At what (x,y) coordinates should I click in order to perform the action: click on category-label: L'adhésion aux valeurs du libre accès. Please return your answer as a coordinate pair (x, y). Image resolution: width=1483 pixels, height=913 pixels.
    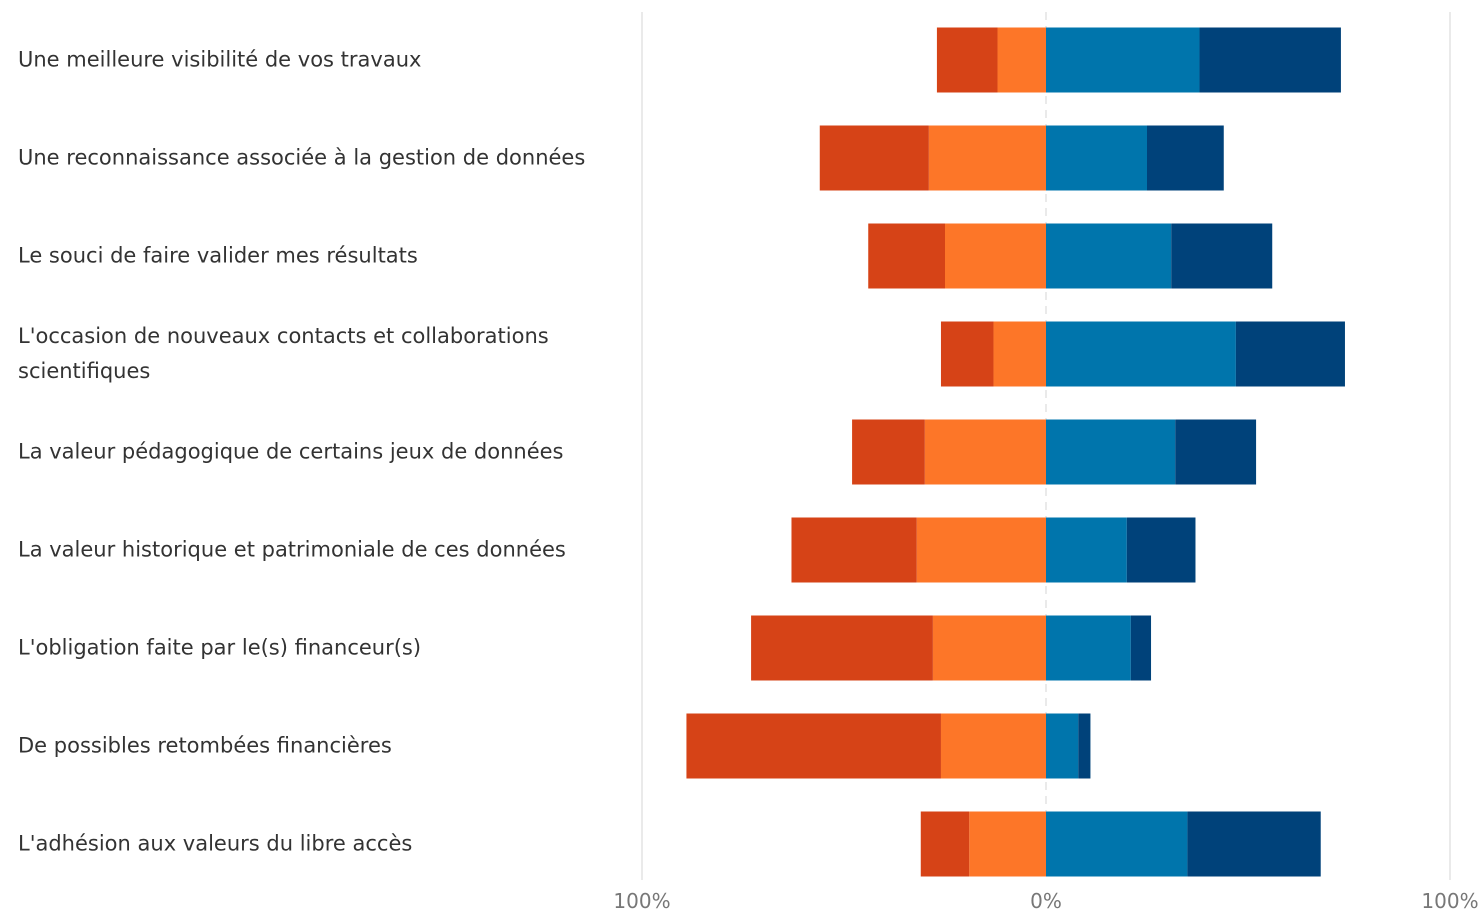
    Looking at the image, I should click on (215, 843).